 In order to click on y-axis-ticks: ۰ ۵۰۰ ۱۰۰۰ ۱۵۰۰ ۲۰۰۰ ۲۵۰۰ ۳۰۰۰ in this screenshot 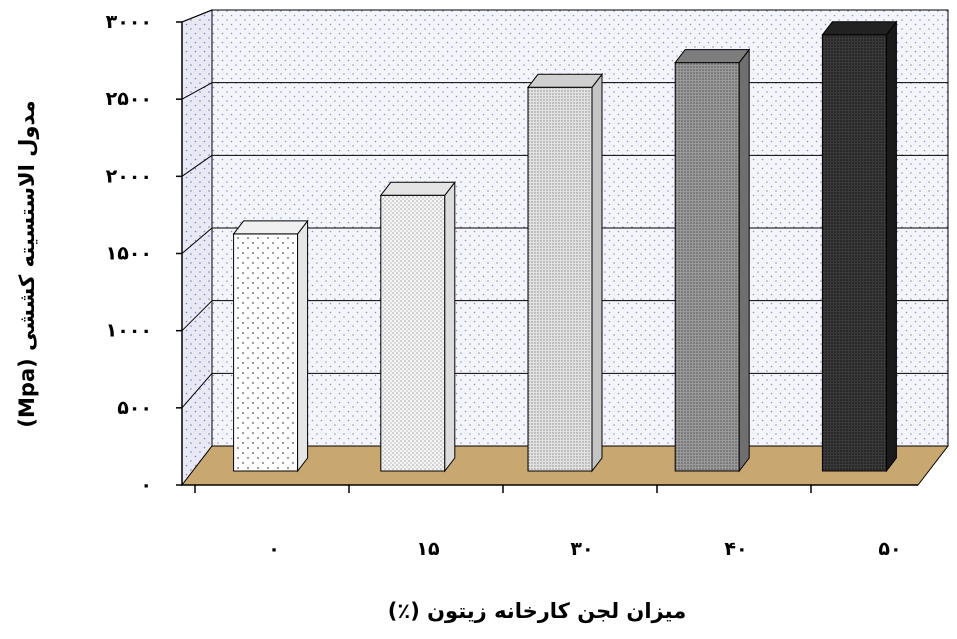, I will do `click(144, 253)`.